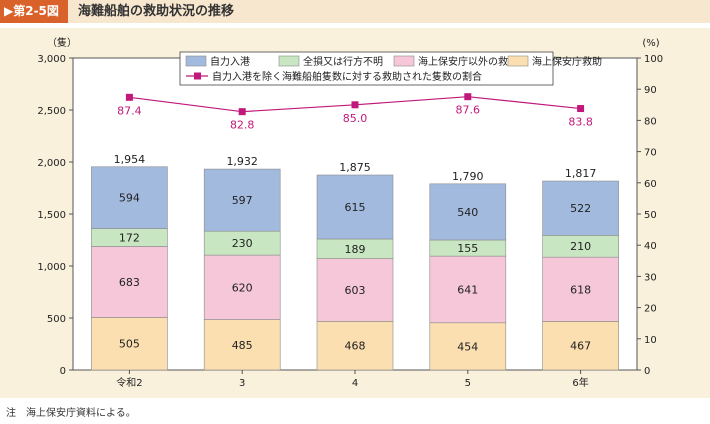  I want to click on bar-value-label: 467, so click(580, 346).